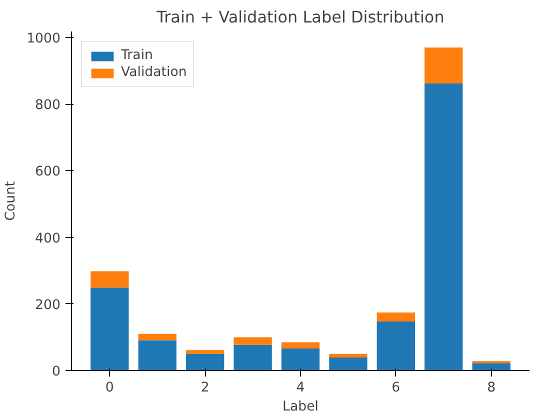 The width and height of the screenshot is (534, 417). Describe the element at coordinates (154, 72) in the screenshot. I see `legend-label: Validation` at that location.